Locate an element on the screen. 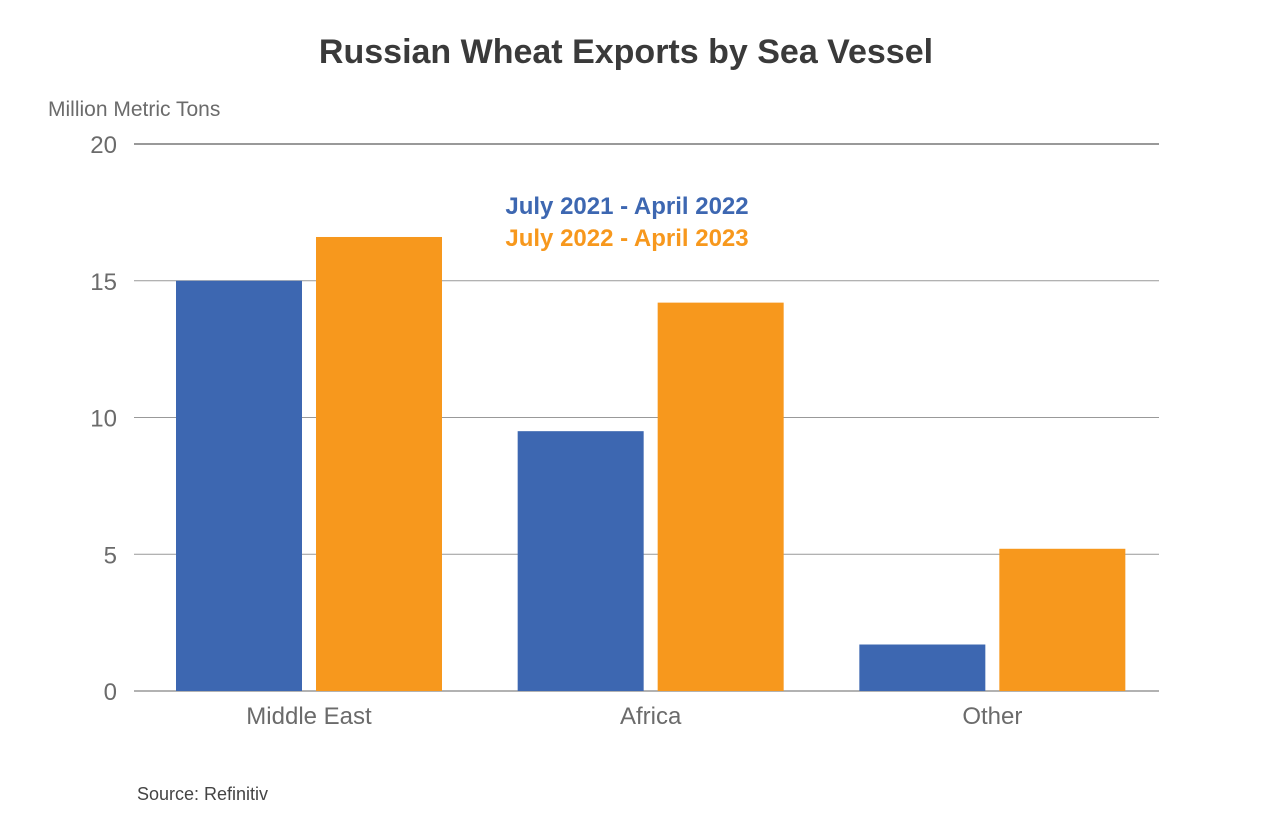 This screenshot has width=1280, height=839. y-axis-label: Million Metric Tons is located at coordinates (134, 109).